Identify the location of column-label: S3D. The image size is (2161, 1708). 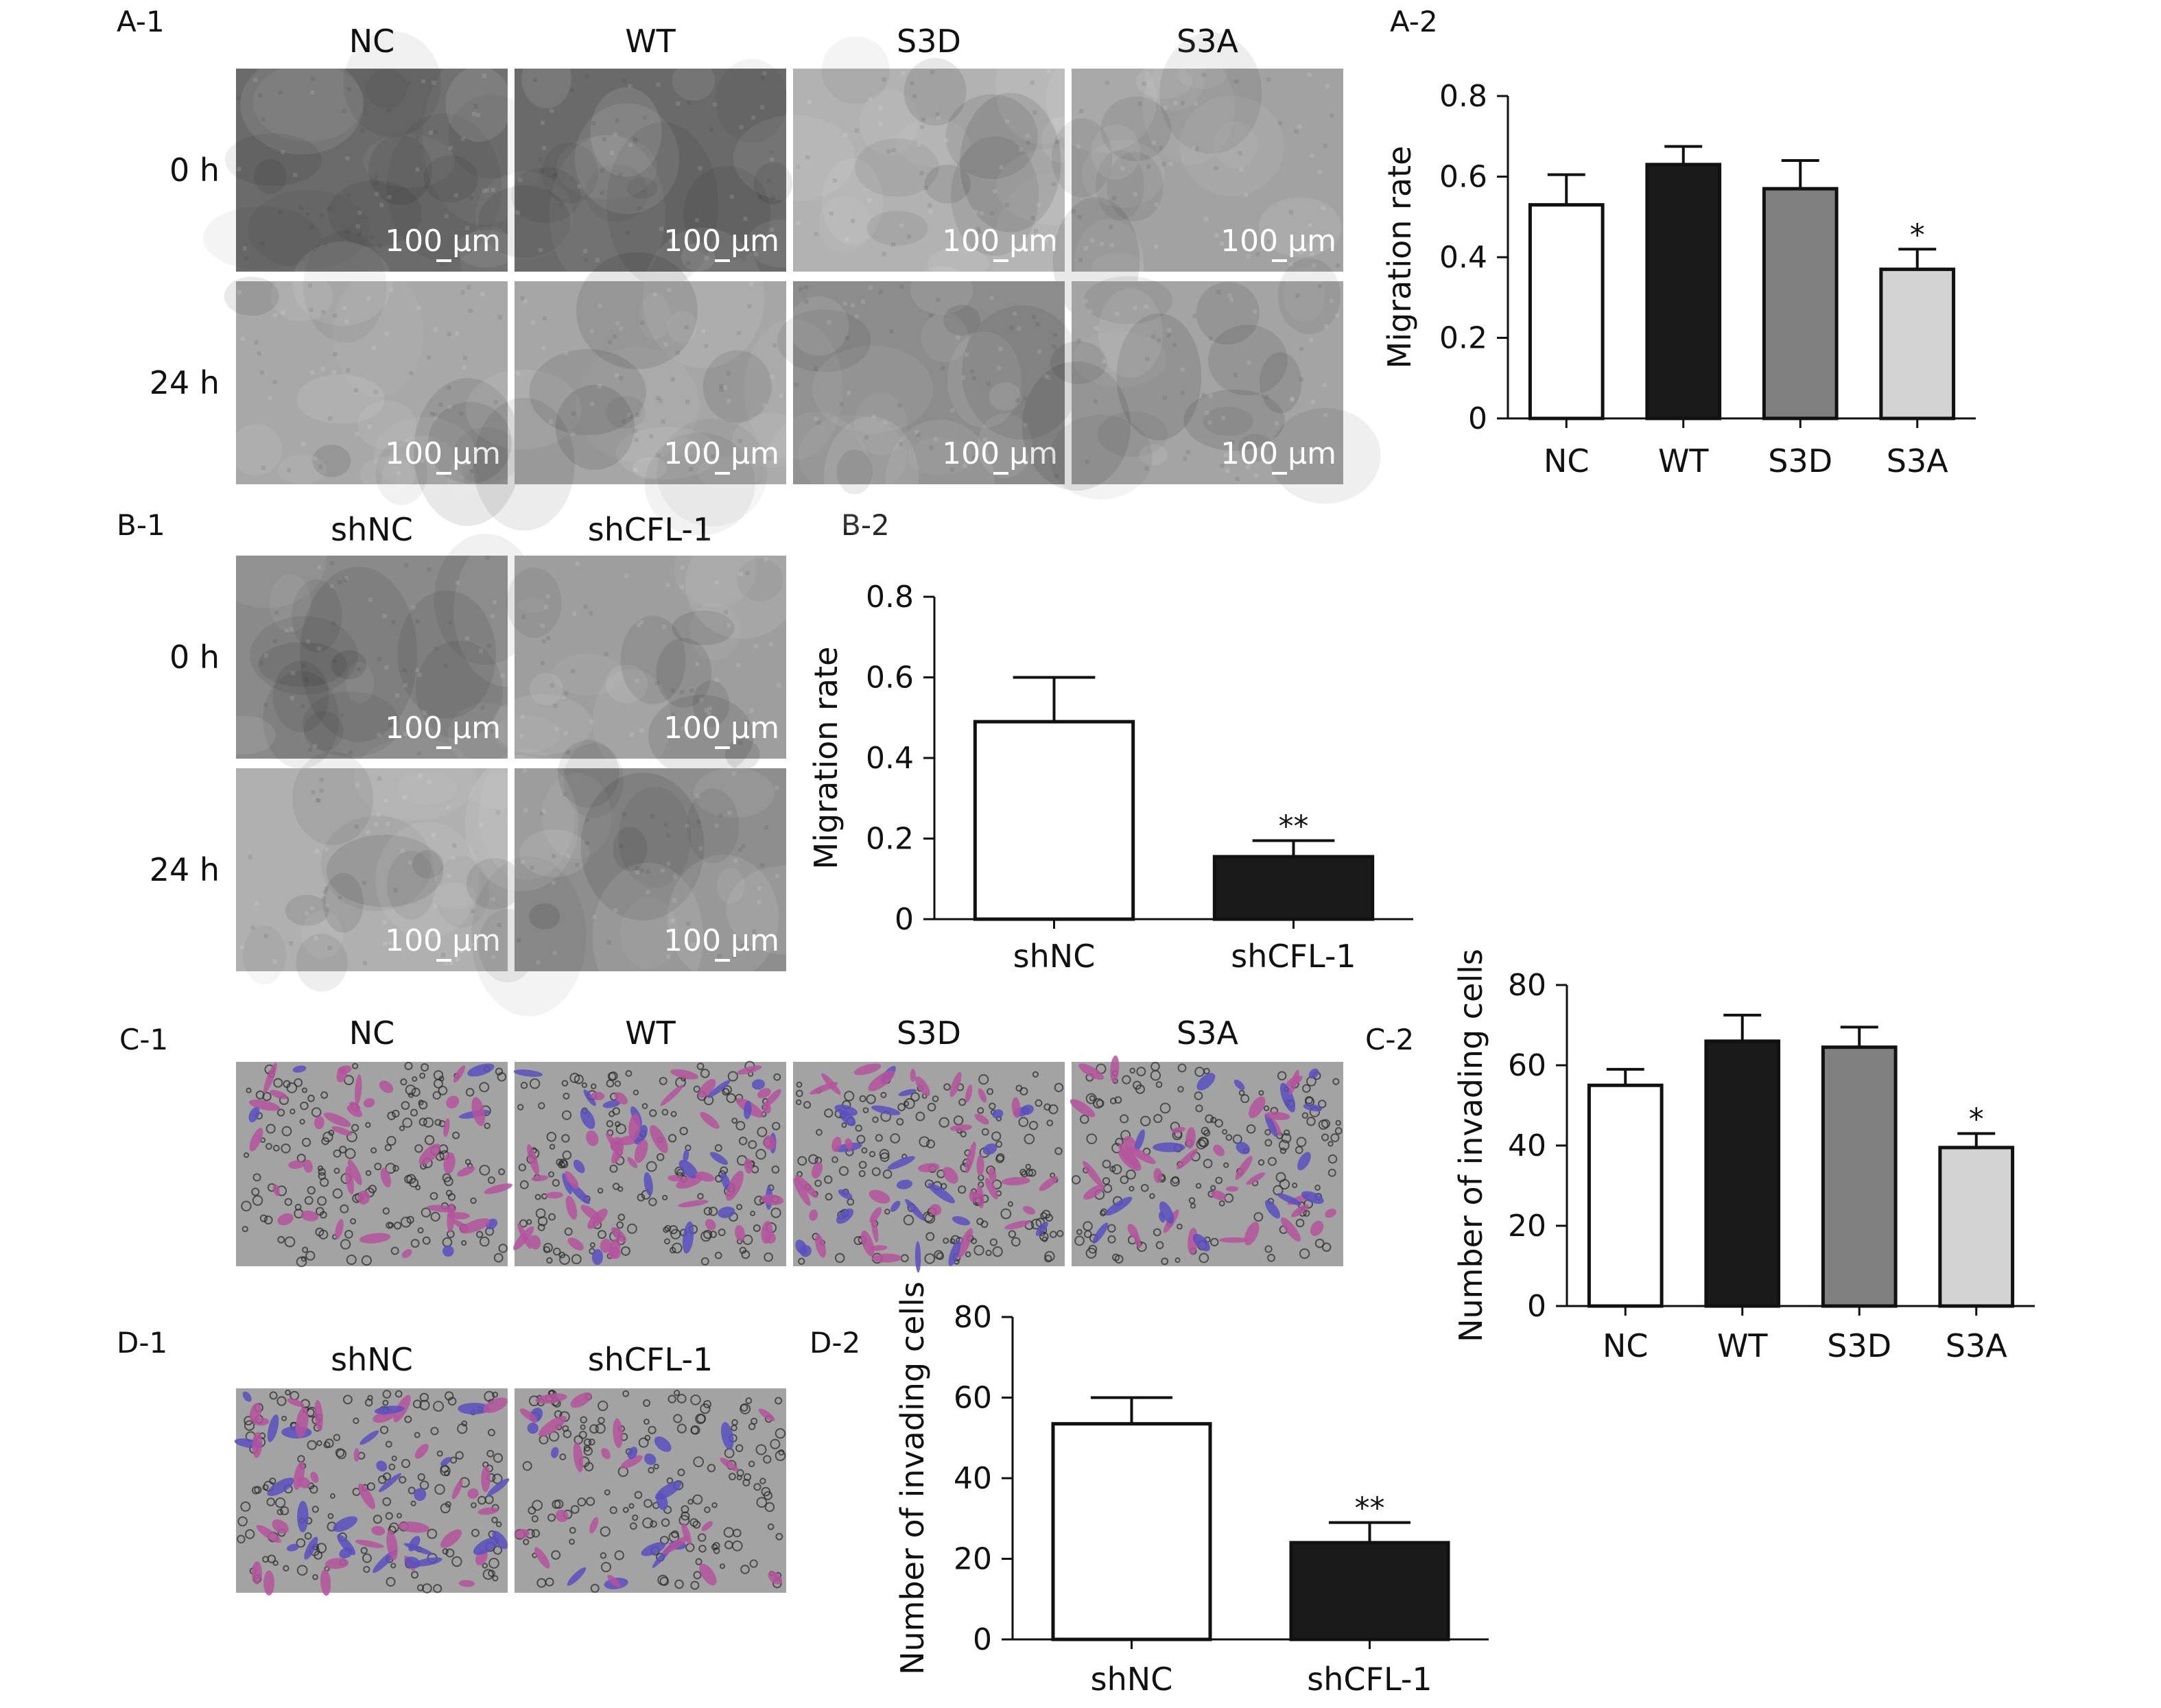
(929, 1033).